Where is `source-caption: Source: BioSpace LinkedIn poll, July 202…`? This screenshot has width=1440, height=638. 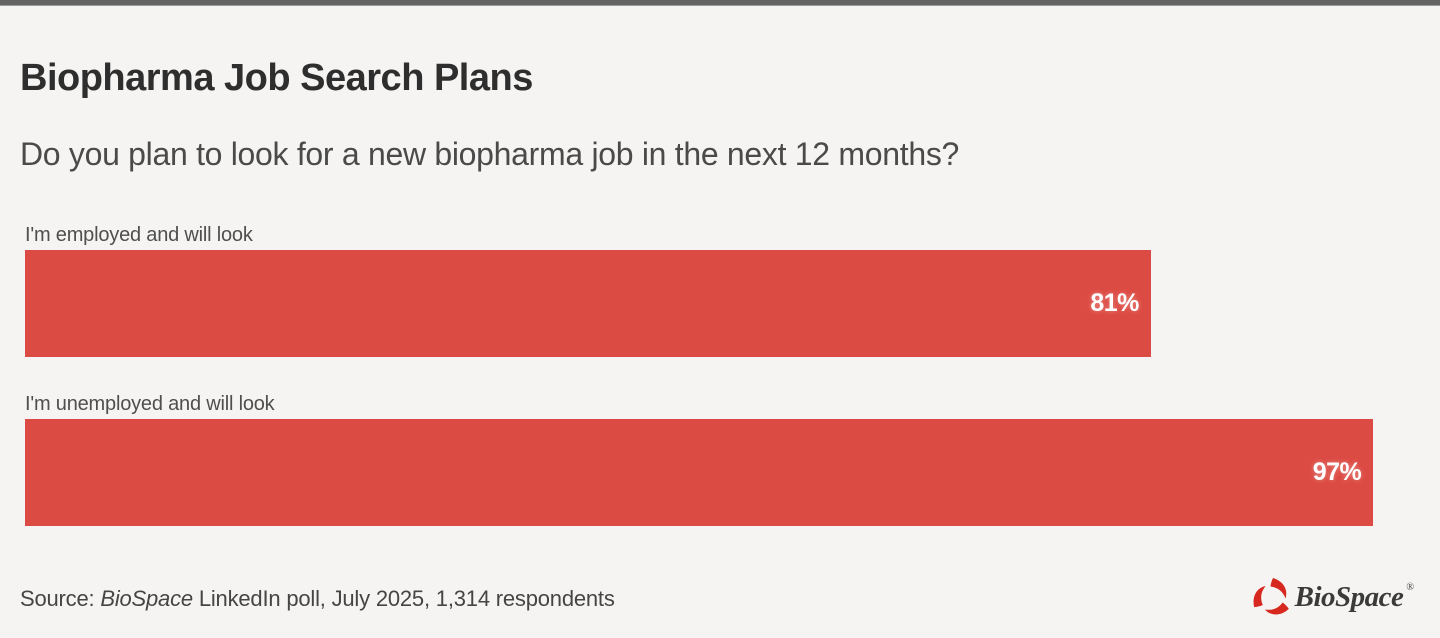 source-caption: Source: BioSpace LinkedIn poll, July 202… is located at coordinates (317, 599).